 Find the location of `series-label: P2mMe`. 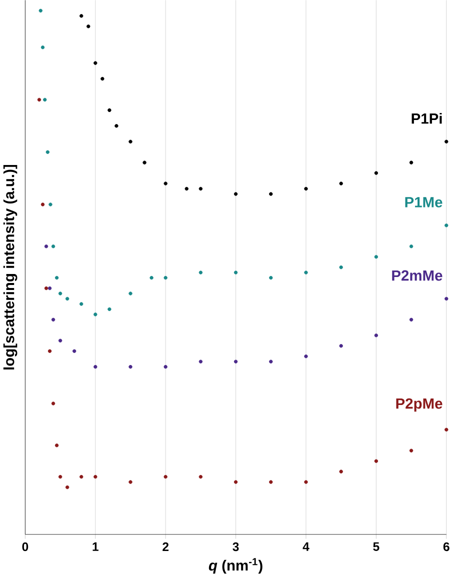

series-label: P2mMe is located at coordinates (417, 275).